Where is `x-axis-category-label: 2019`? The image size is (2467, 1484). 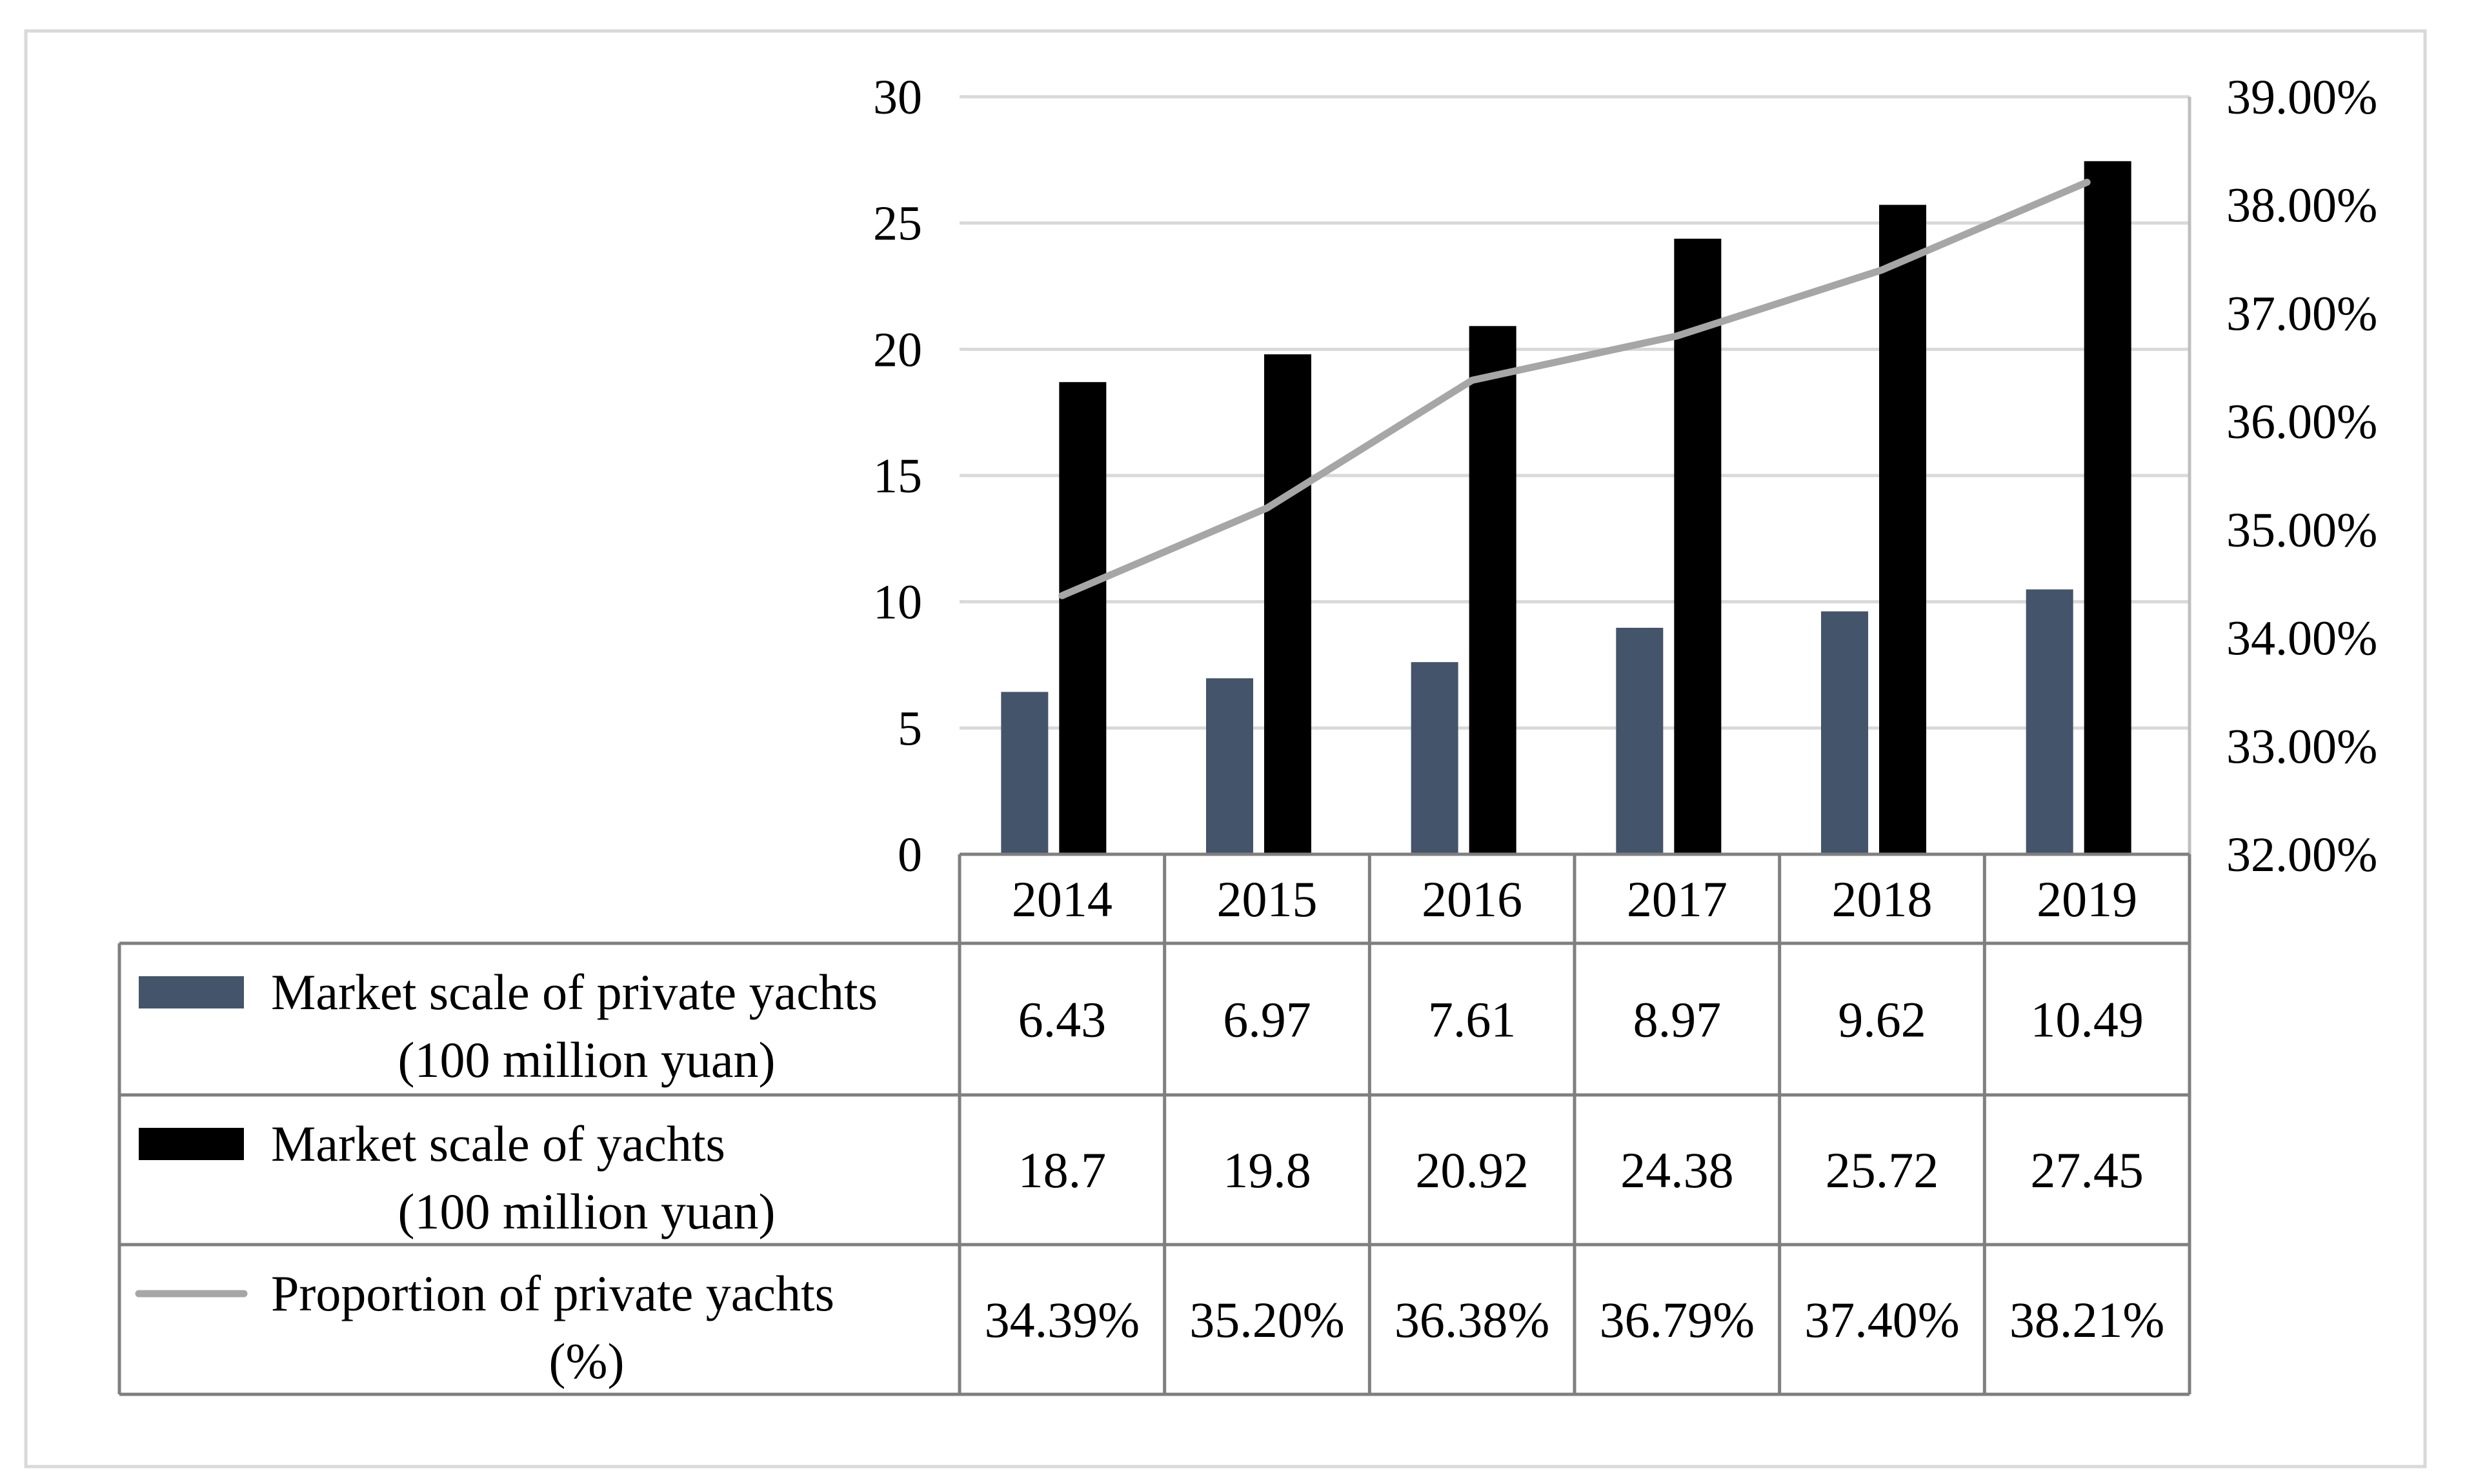
x-axis-category-label: 2019 is located at coordinates (2087, 899).